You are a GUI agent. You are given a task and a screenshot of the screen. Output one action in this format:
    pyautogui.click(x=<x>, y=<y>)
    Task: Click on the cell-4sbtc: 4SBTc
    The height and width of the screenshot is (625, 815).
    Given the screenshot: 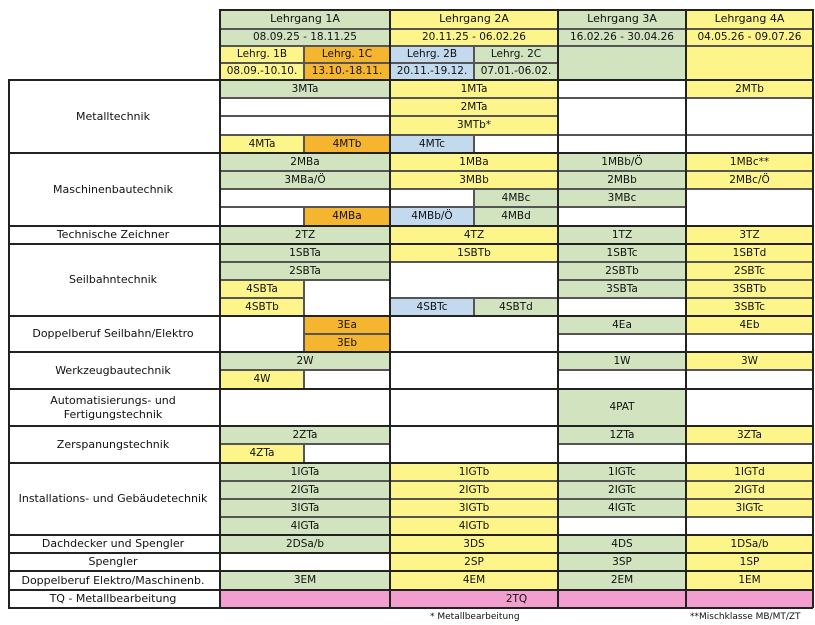 What is the action you would take?
    pyautogui.click(x=432, y=307)
    